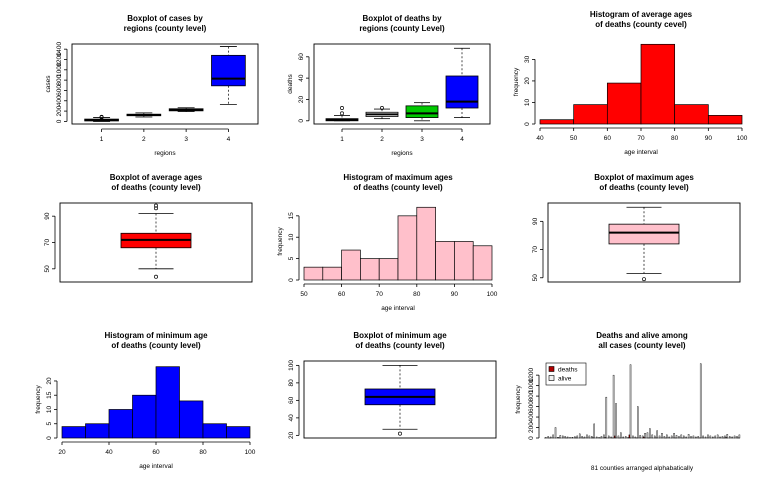 The height and width of the screenshot is (488, 767). What do you see at coordinates (291, 383) in the screenshot?
I see `y-tick-label: 80` at bounding box center [291, 383].